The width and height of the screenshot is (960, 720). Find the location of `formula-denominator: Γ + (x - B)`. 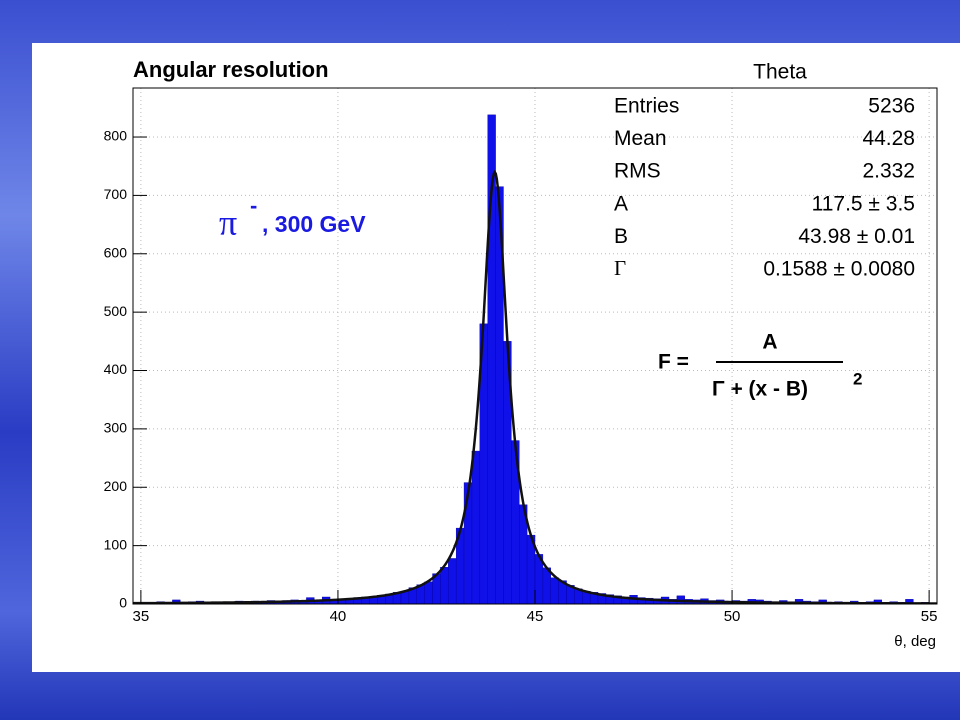

formula-denominator: Γ + (x - B) is located at coordinates (760, 389).